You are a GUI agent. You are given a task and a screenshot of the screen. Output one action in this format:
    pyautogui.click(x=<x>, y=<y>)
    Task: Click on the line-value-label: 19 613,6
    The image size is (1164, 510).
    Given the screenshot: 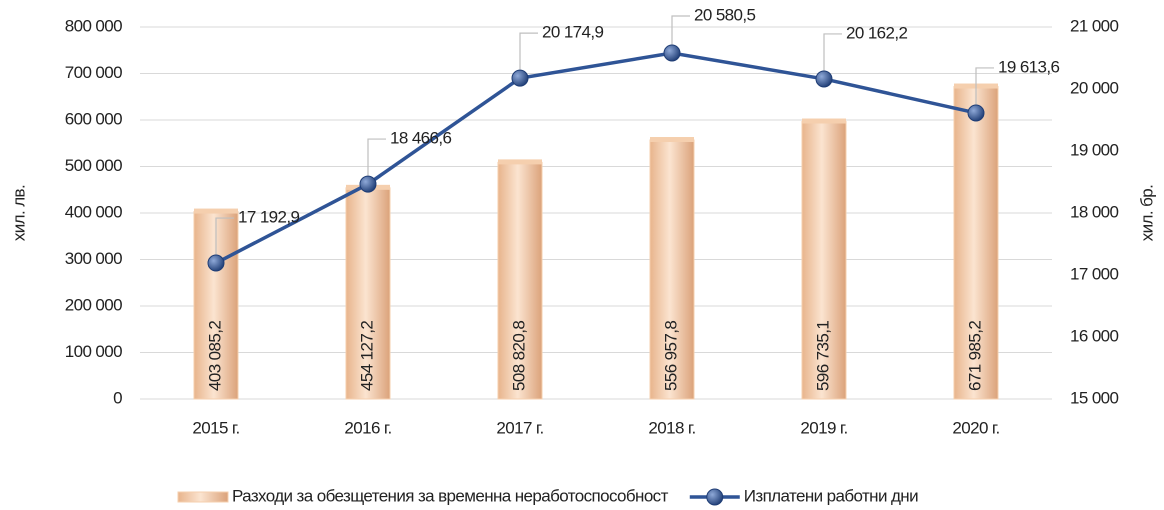 What is the action you would take?
    pyautogui.click(x=1029, y=66)
    